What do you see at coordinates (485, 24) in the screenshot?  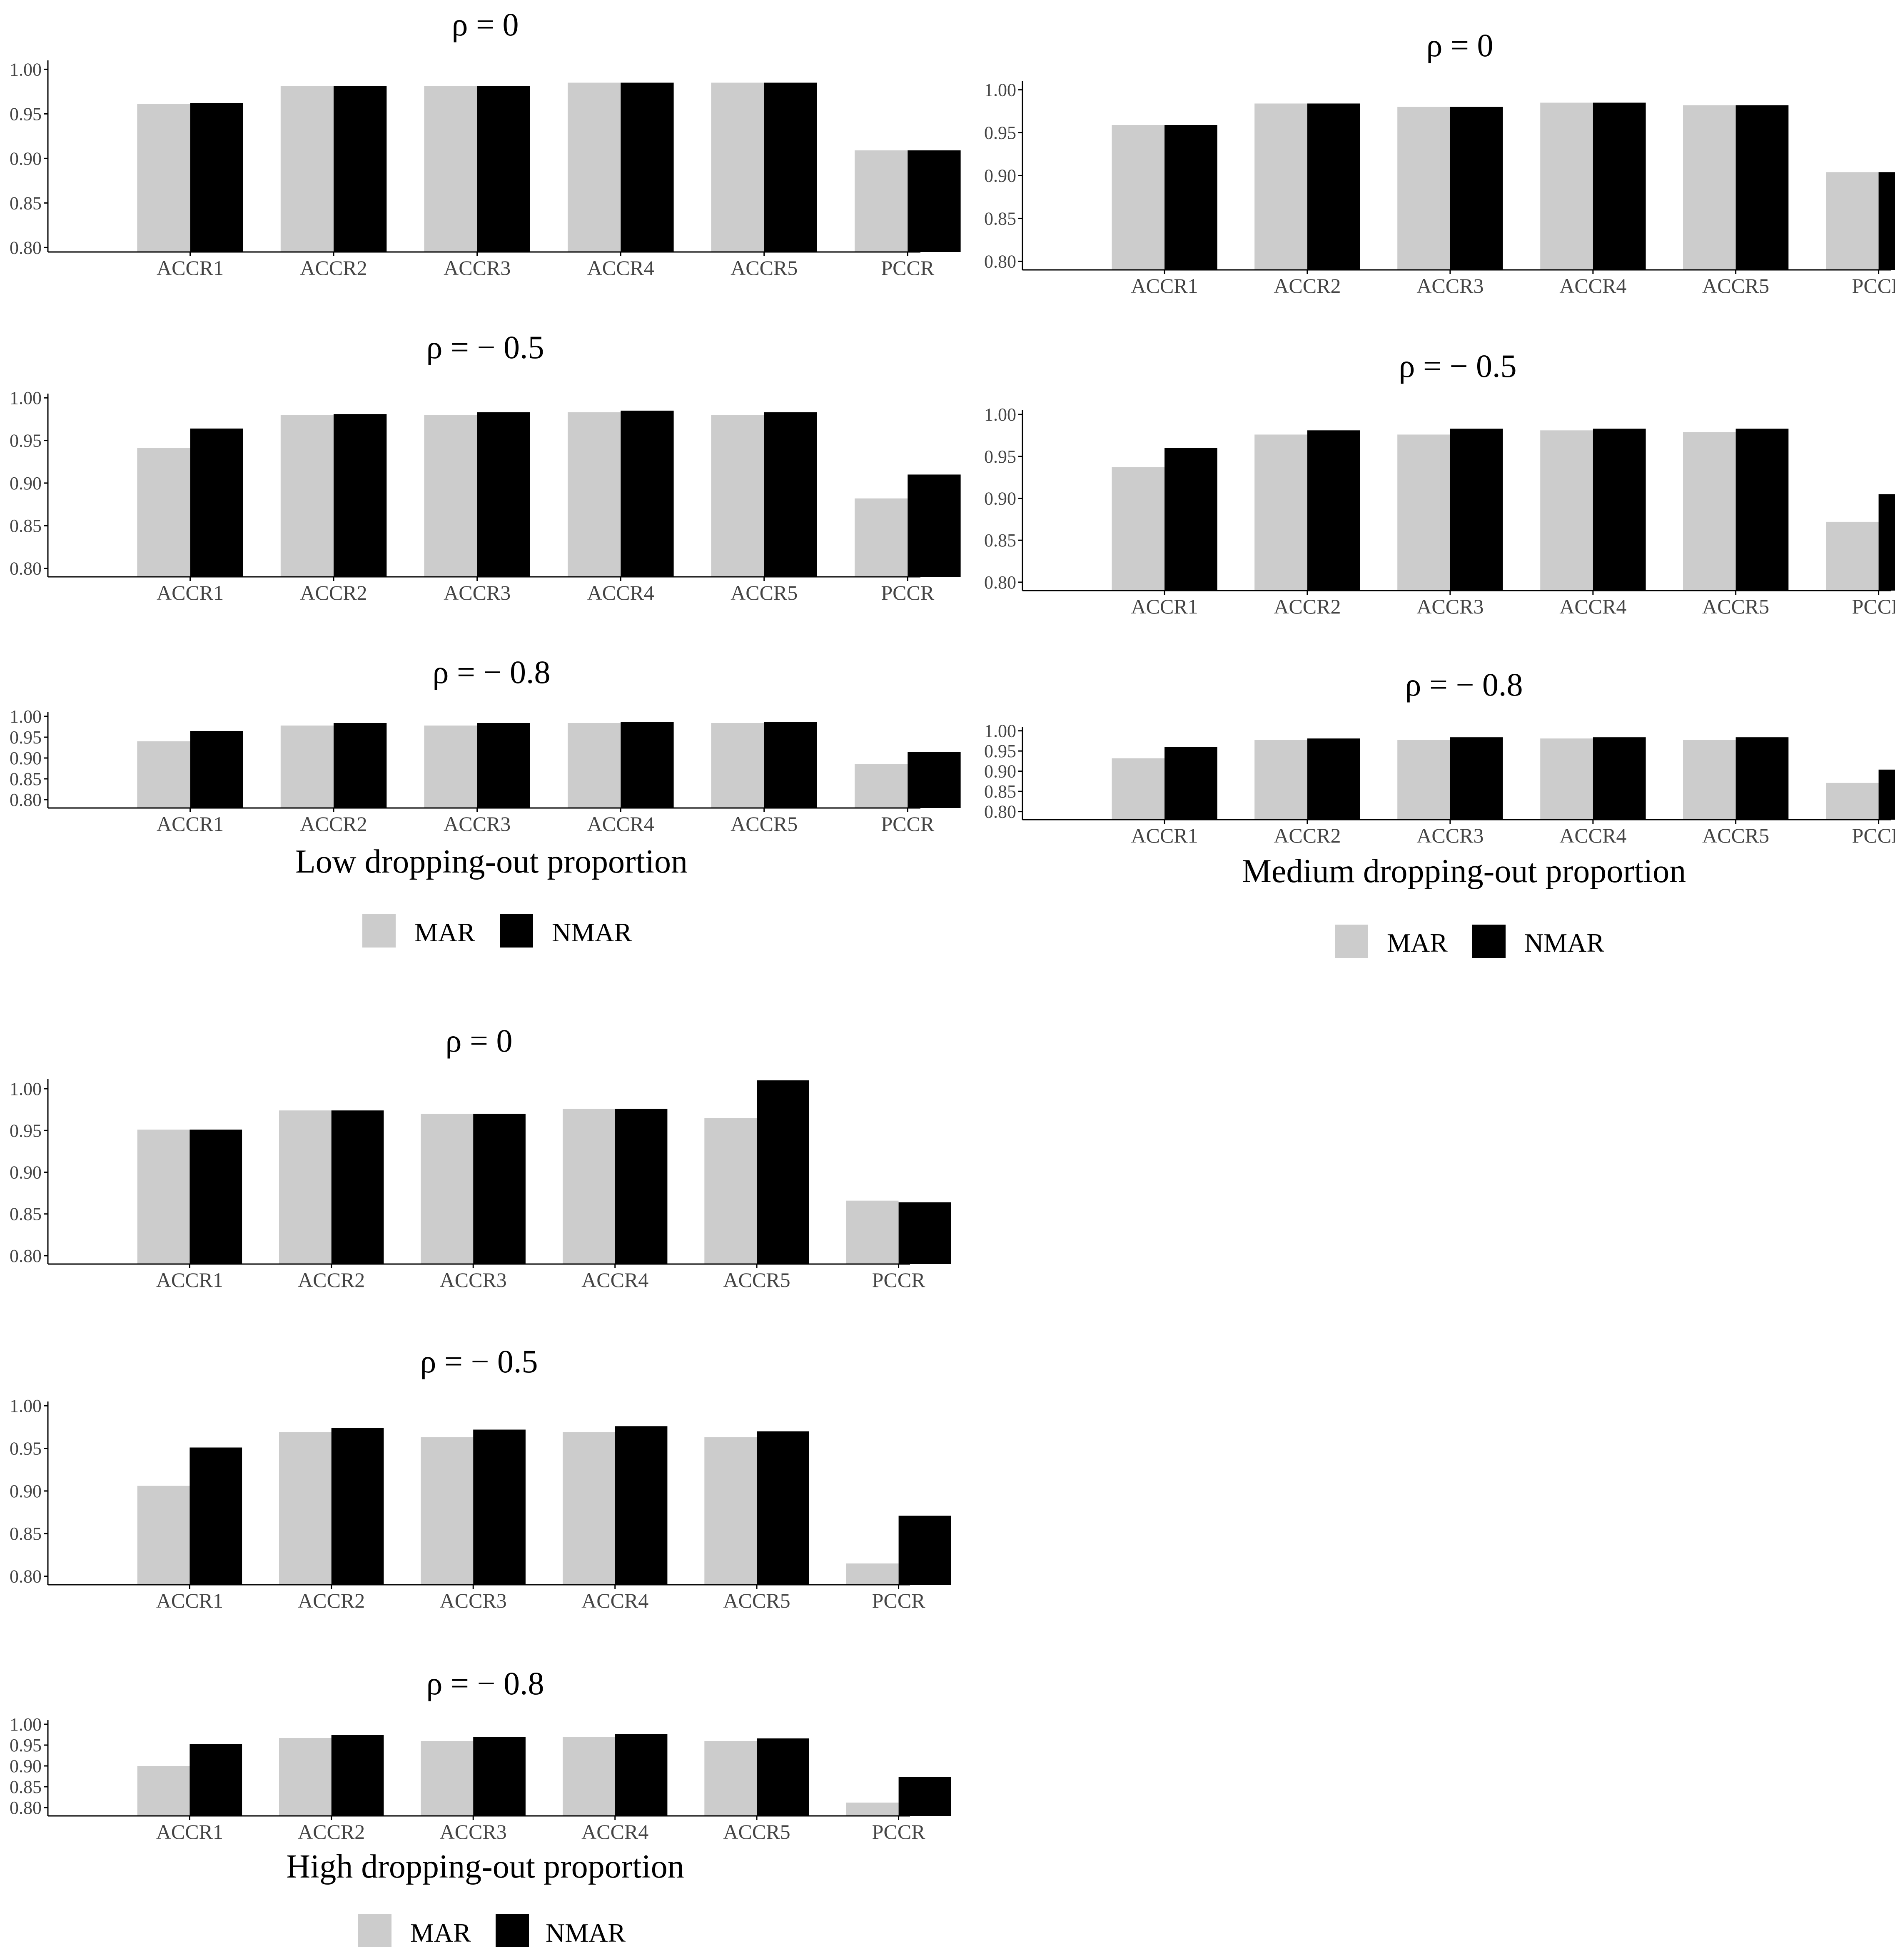 I see `chart-title: ρ = 0` at bounding box center [485, 24].